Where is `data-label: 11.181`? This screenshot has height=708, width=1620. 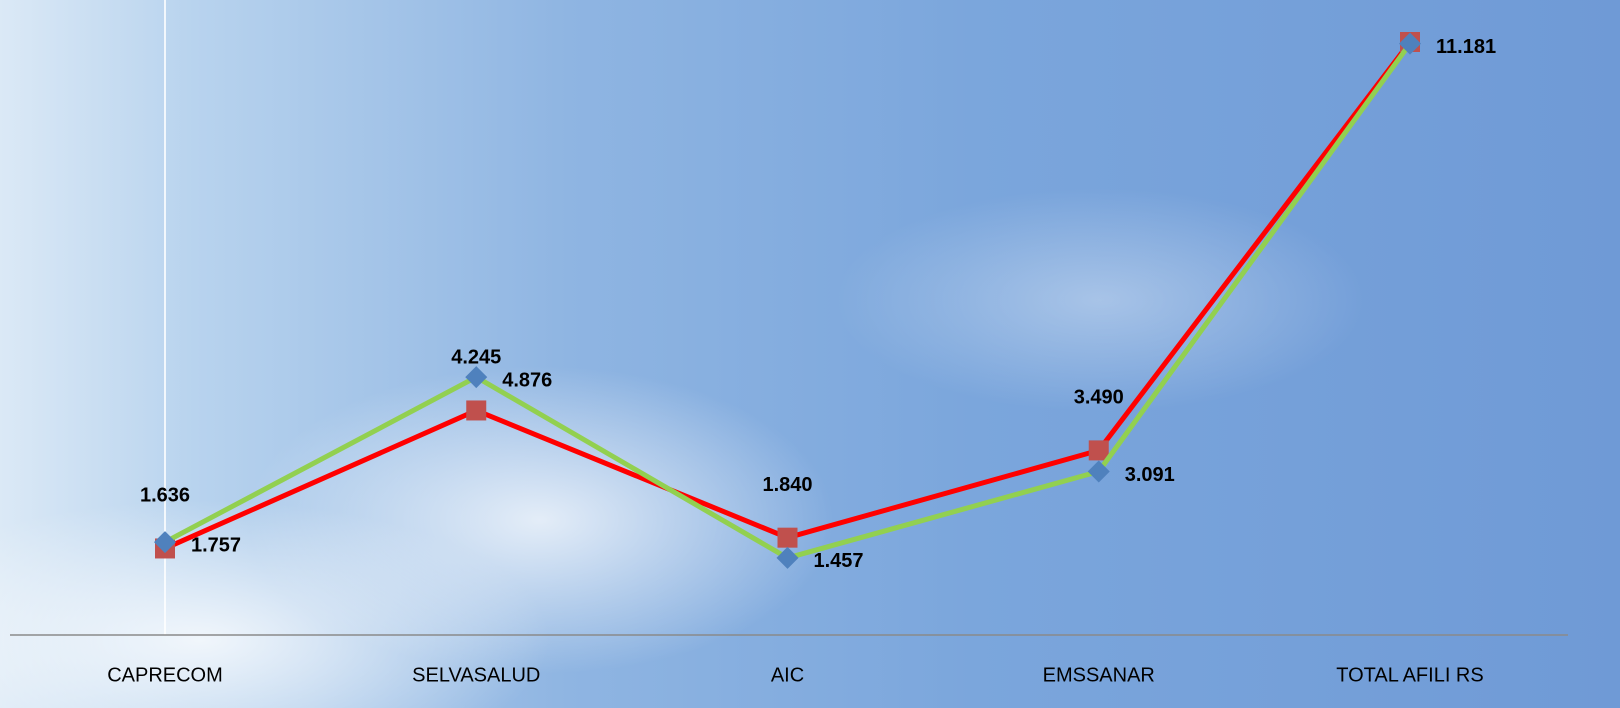 data-label: 11.181 is located at coordinates (1466, 47).